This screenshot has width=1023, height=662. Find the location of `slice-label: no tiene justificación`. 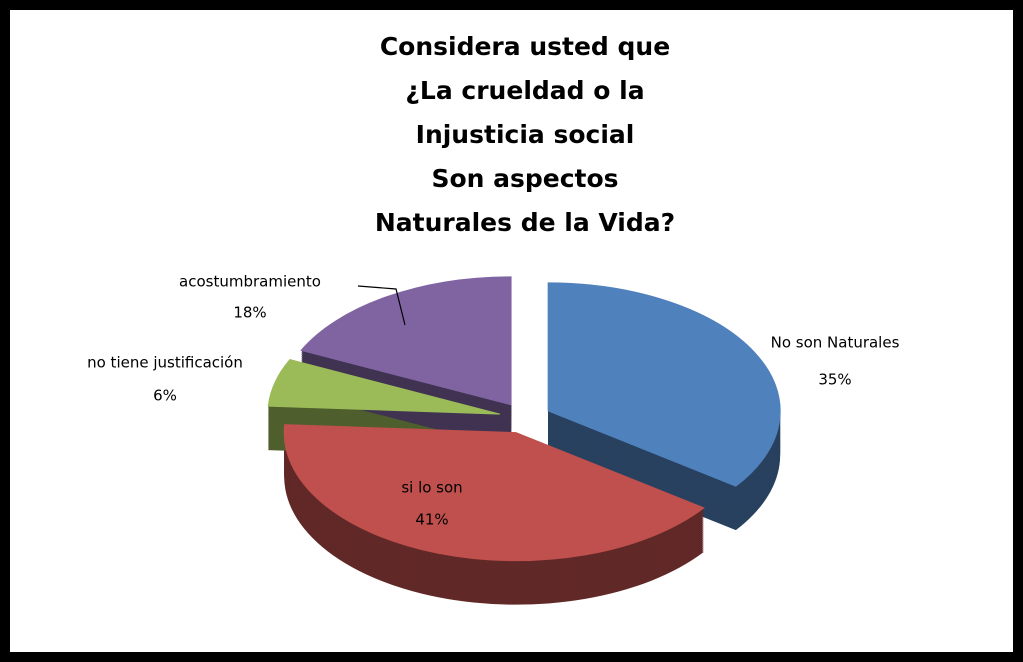

slice-label: no tiene justificación is located at coordinates (165, 363).